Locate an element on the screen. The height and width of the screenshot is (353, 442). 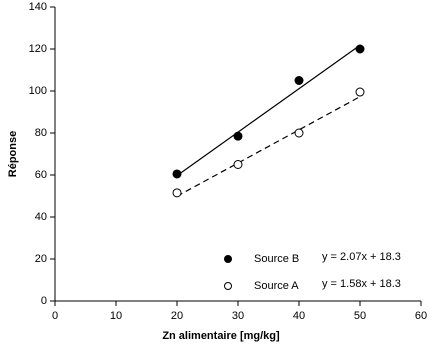
equation: y = 2.07x + 18.3 is located at coordinates (361, 257).